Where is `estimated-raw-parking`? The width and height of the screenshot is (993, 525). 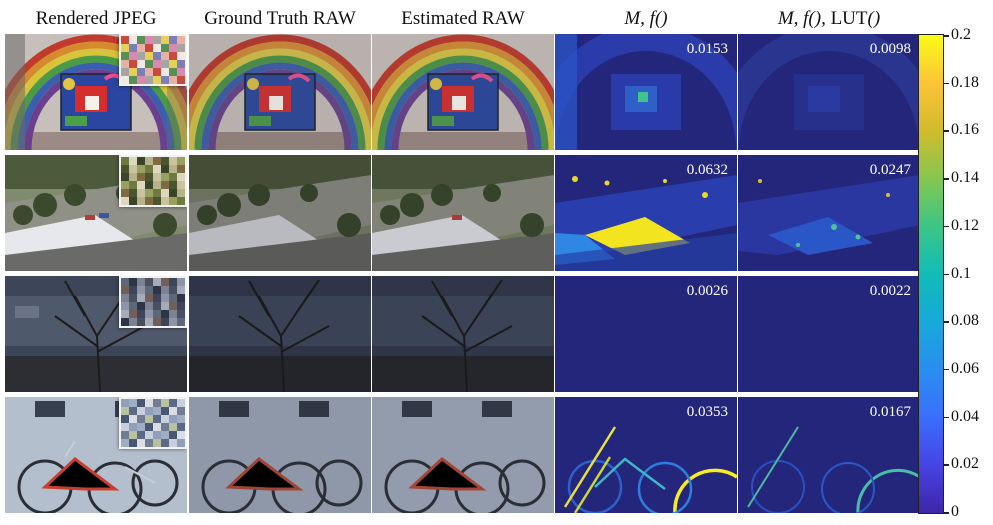 estimated-raw-parking is located at coordinates (463, 213).